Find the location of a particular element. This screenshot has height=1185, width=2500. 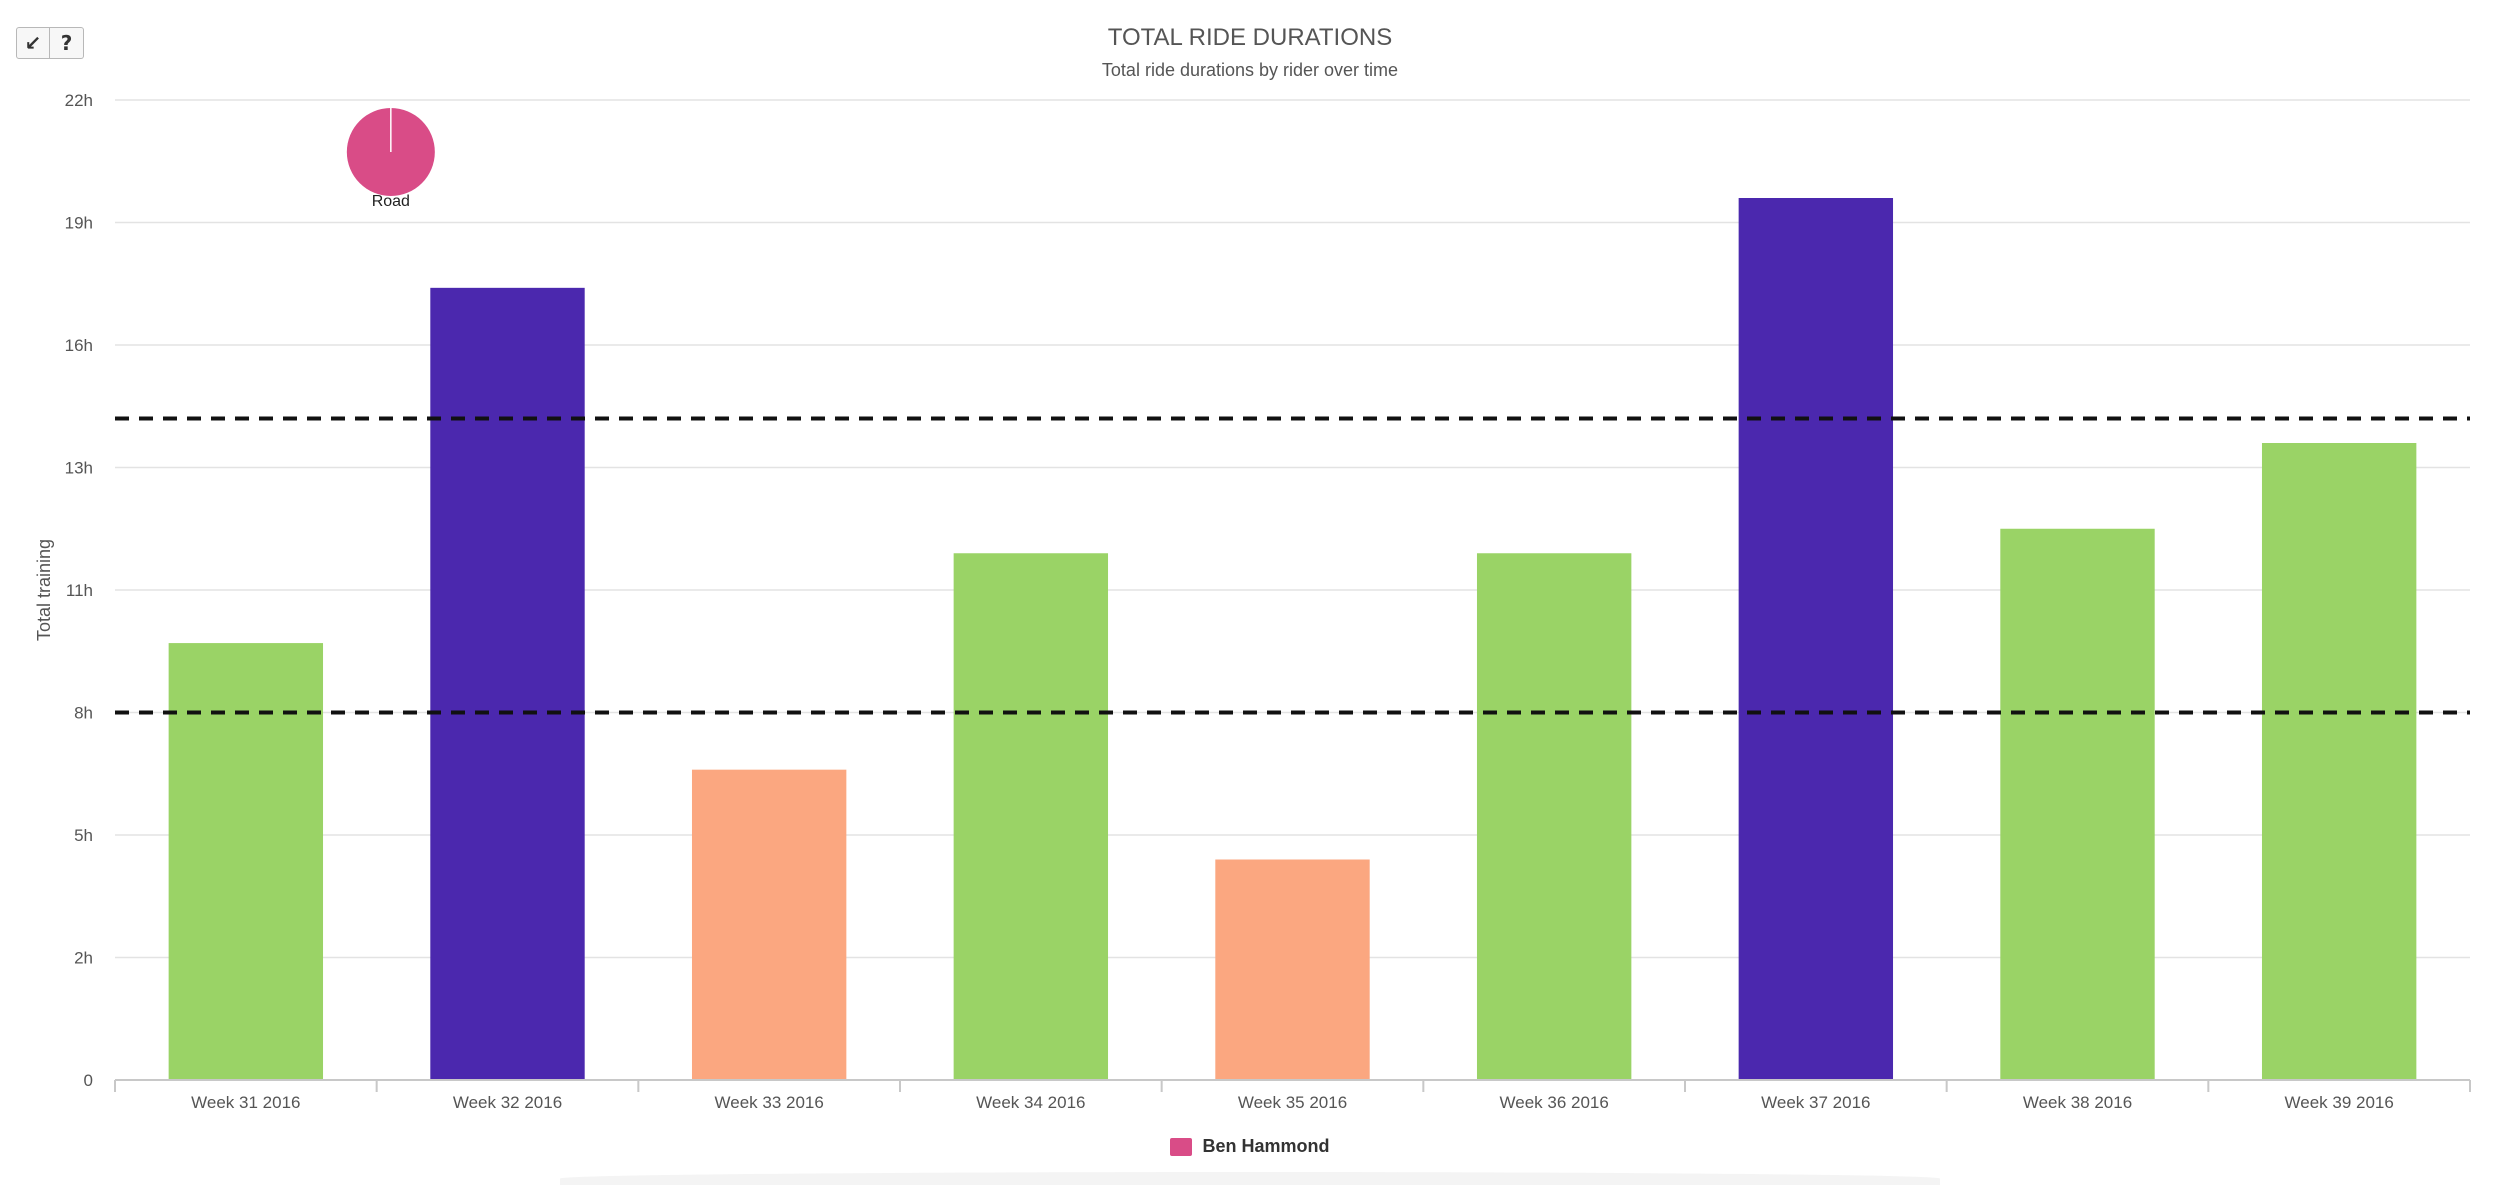

x-tick-label: Week 37 2016 is located at coordinates (1815, 1102).